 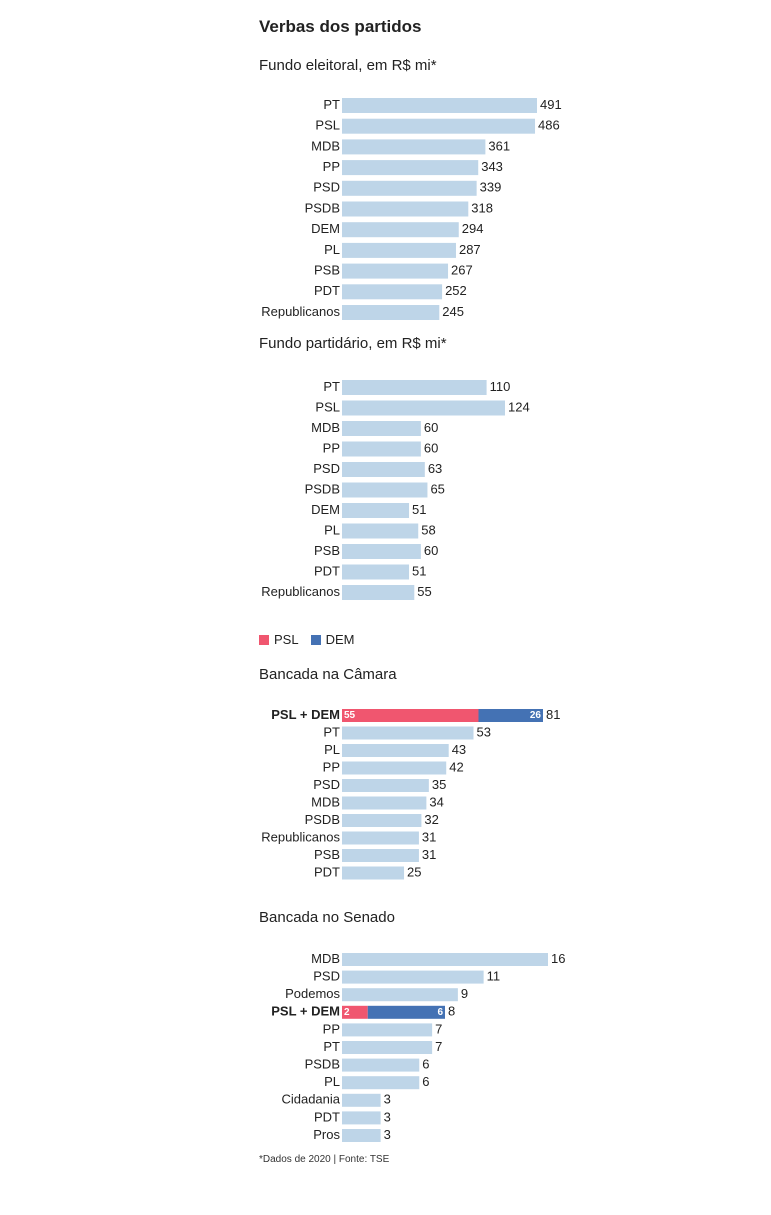 I want to click on senado-podemos-value: 9, so click(x=464, y=993).